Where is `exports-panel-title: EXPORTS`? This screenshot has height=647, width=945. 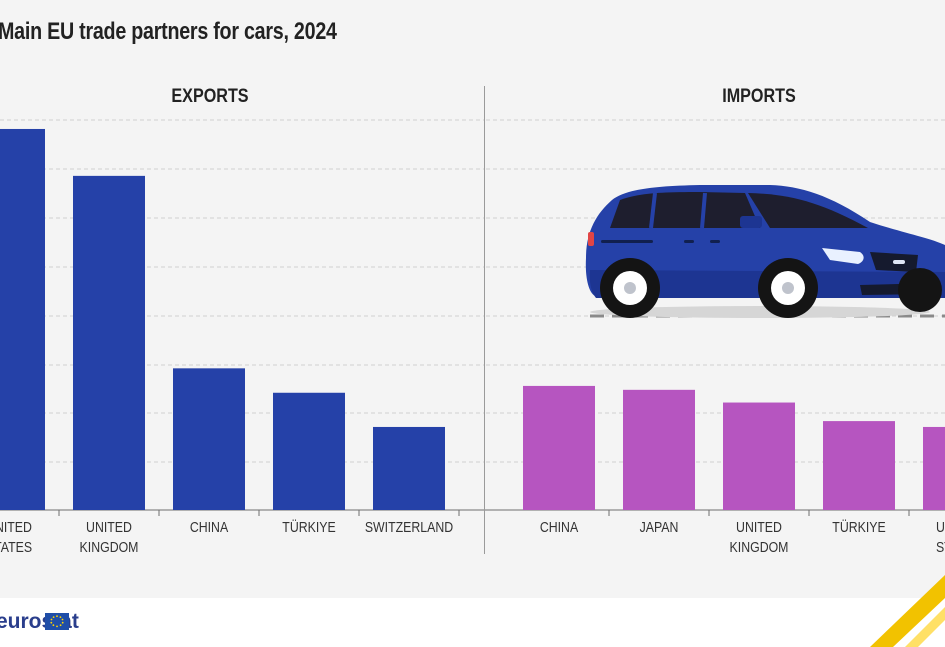 exports-panel-title: EXPORTS is located at coordinates (210, 96).